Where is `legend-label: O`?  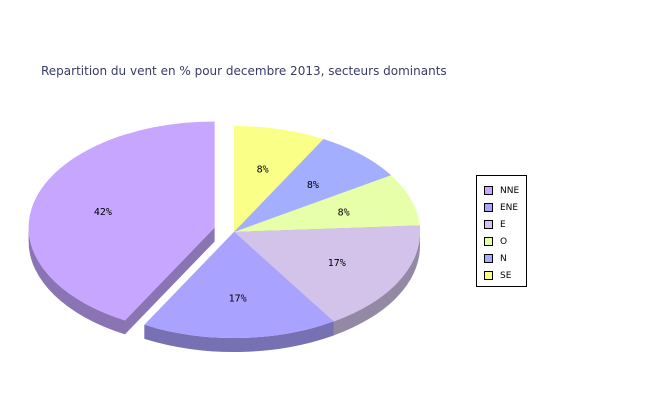 legend-label: O is located at coordinates (504, 241).